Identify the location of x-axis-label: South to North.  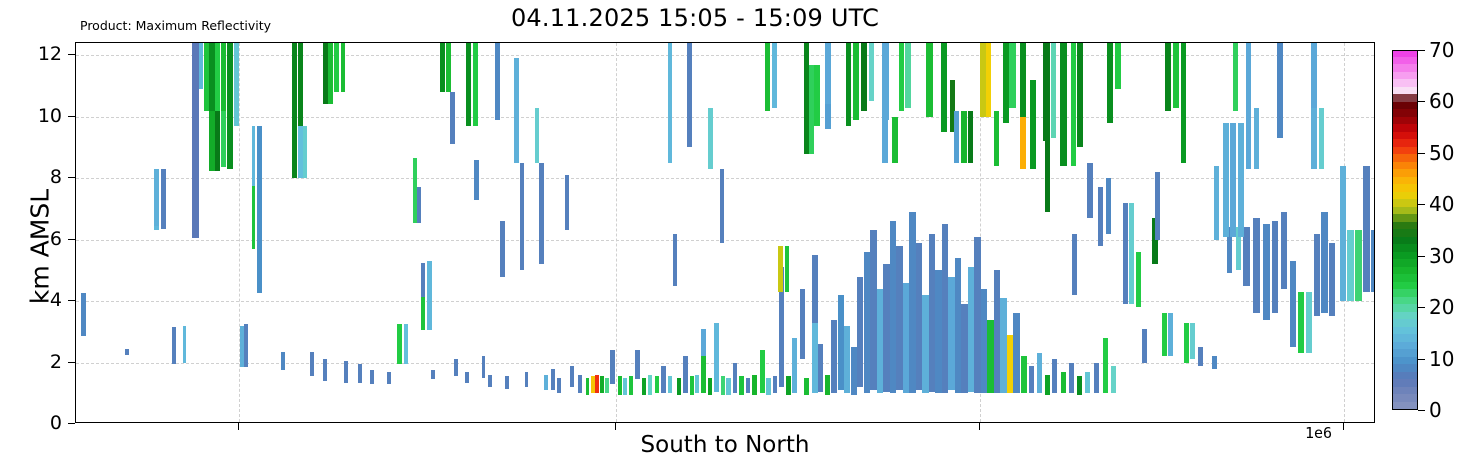
(725, 445).